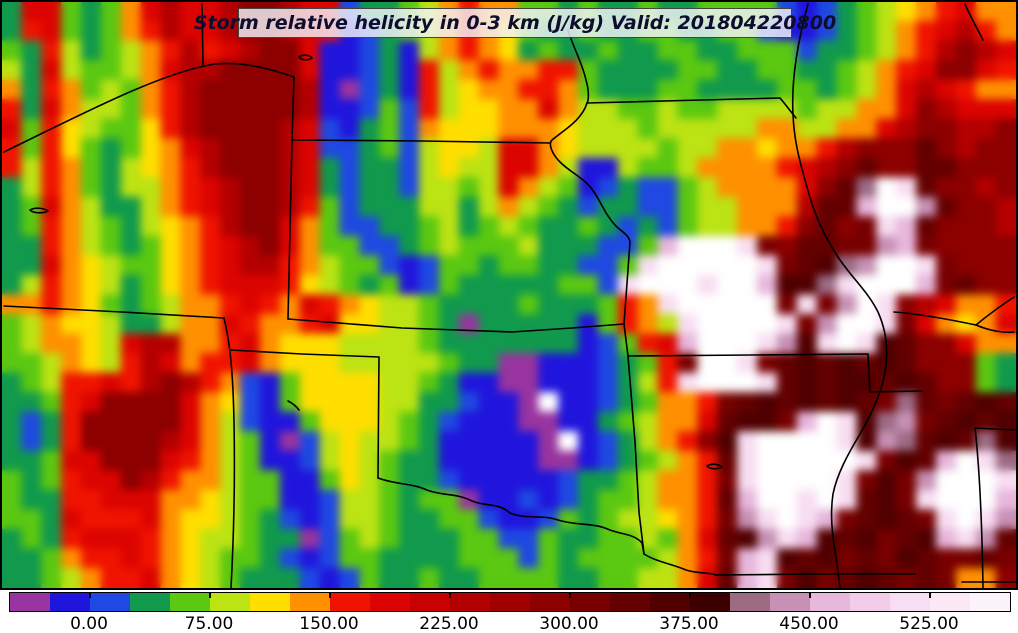  What do you see at coordinates (39, 210) in the screenshot?
I see `lake-colorado-small` at bounding box center [39, 210].